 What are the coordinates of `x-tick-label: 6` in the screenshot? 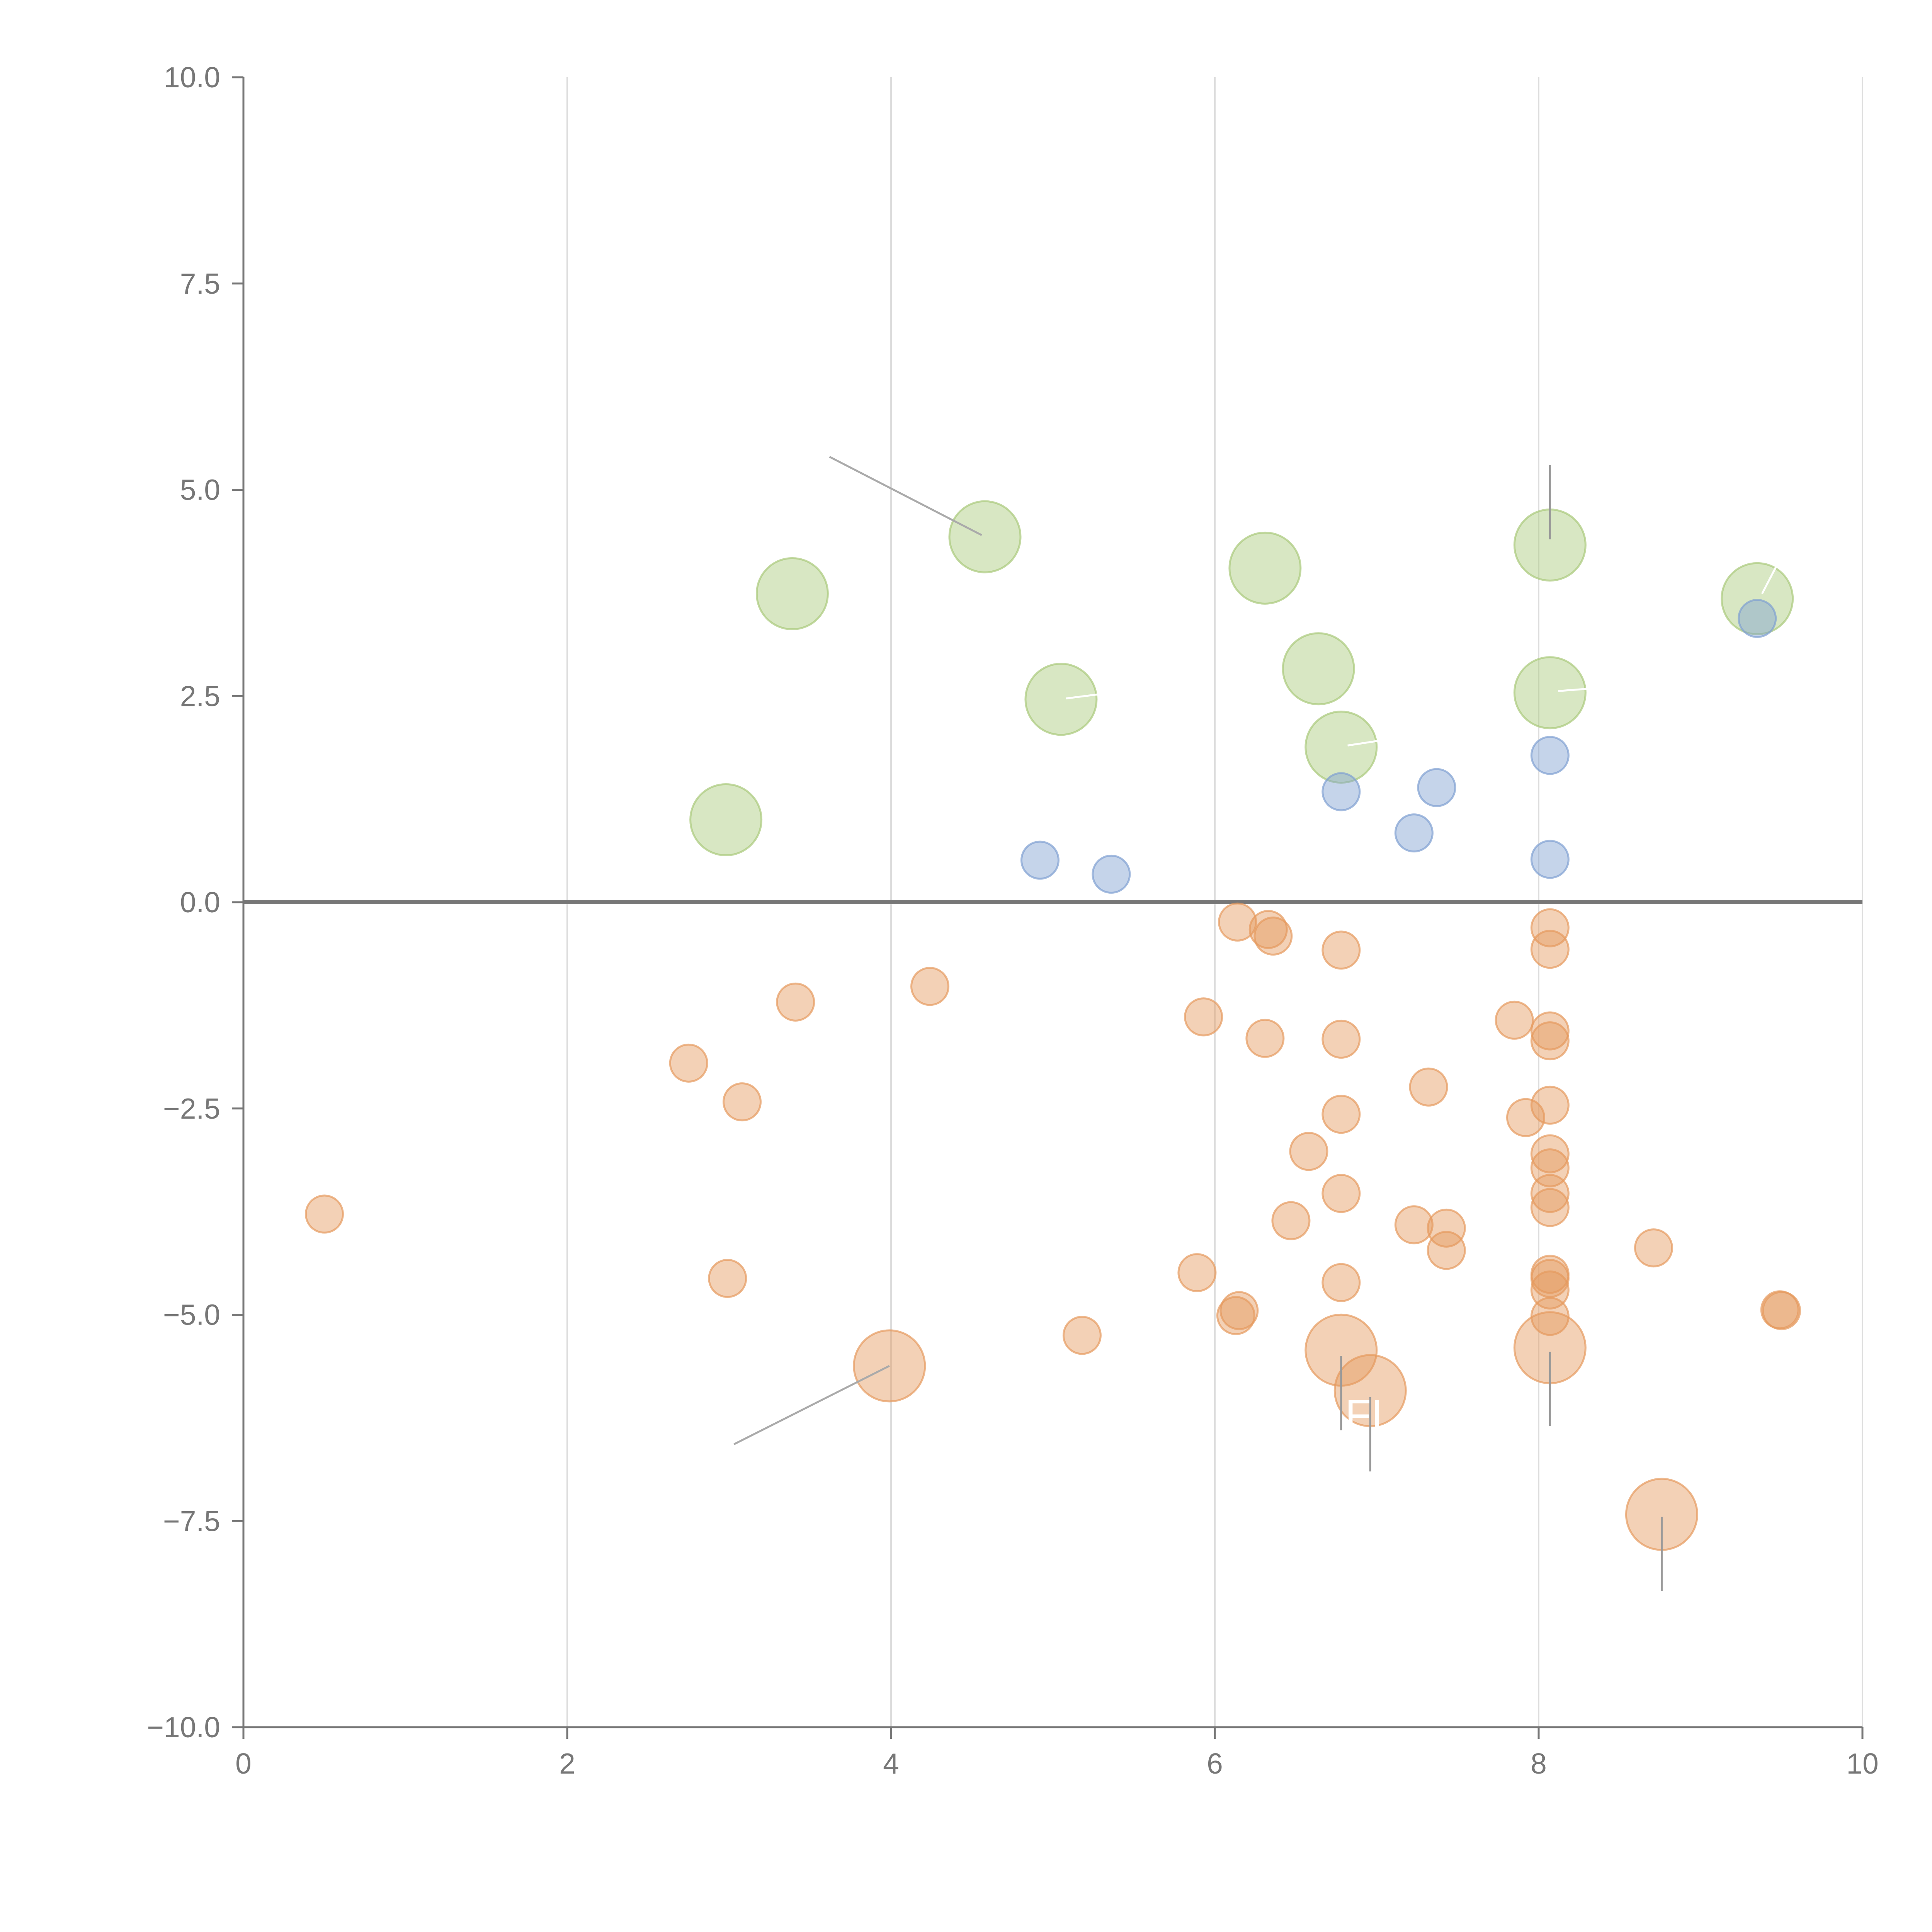 It's located at (1215, 1764).